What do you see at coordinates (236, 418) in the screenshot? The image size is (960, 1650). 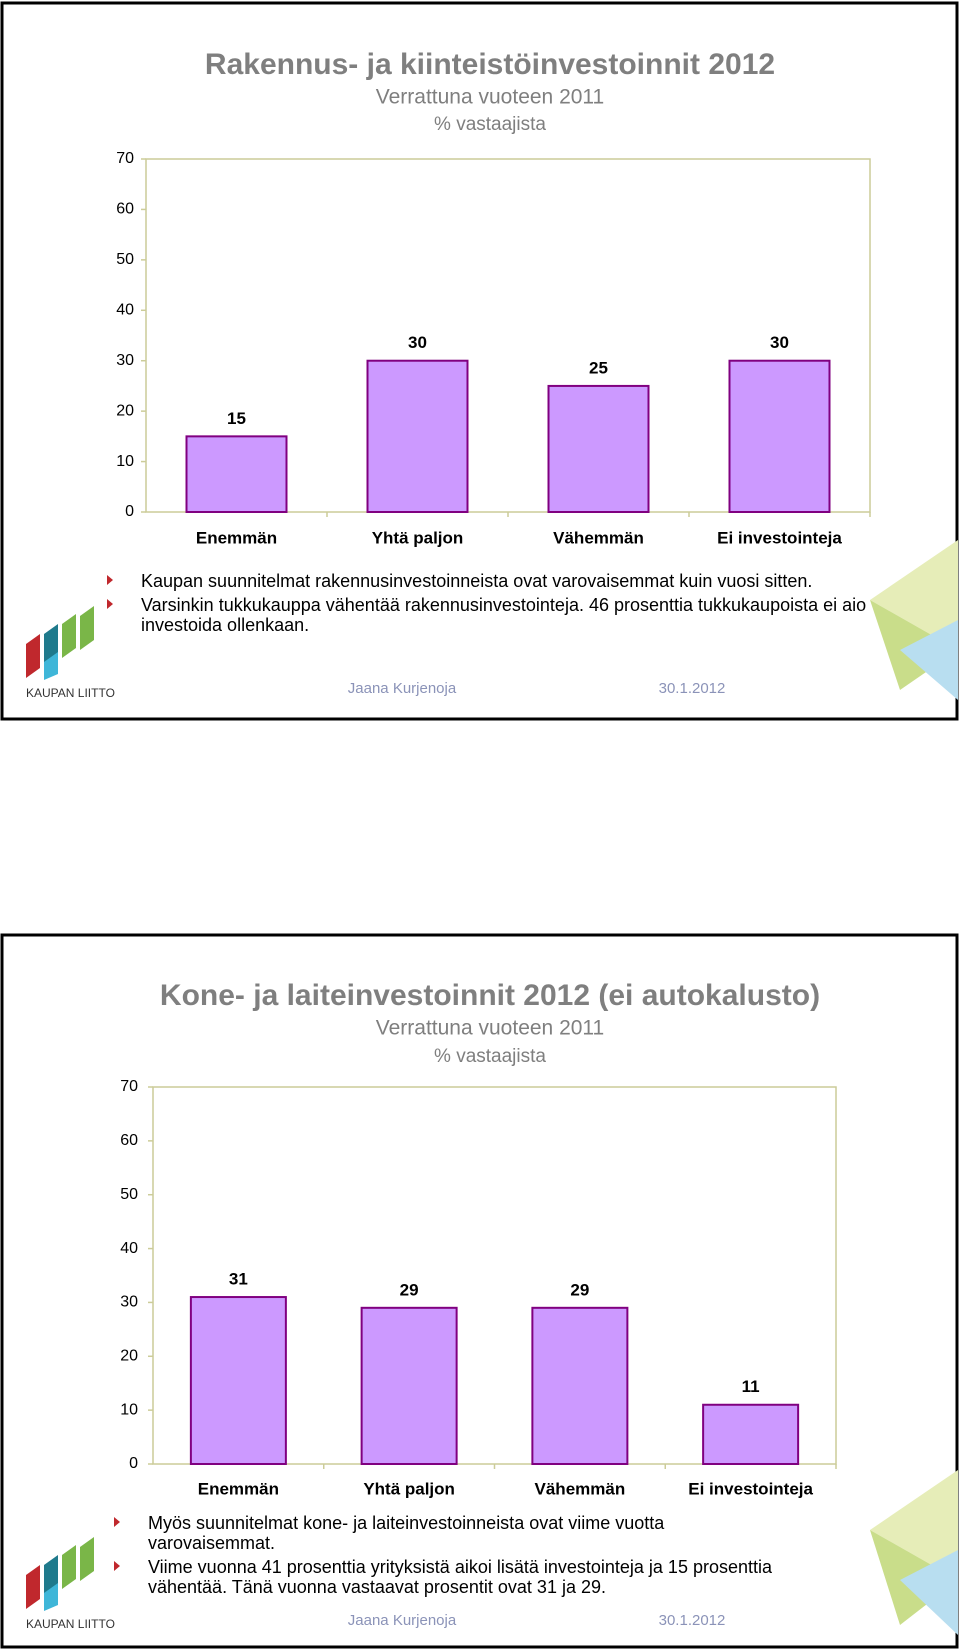 I see `value-label: 15` at bounding box center [236, 418].